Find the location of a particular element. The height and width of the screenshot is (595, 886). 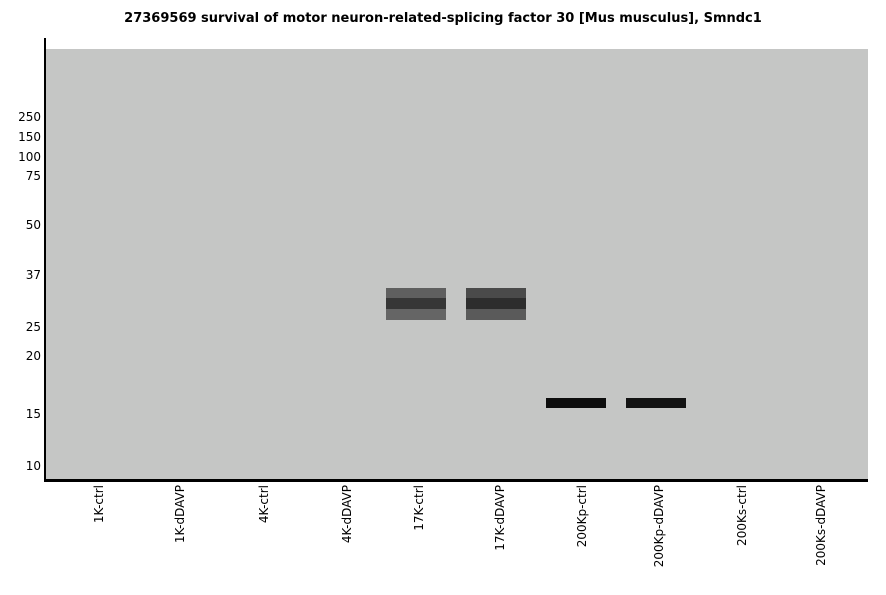

gel-band-200kp-ctrl is located at coordinates (576, 403).